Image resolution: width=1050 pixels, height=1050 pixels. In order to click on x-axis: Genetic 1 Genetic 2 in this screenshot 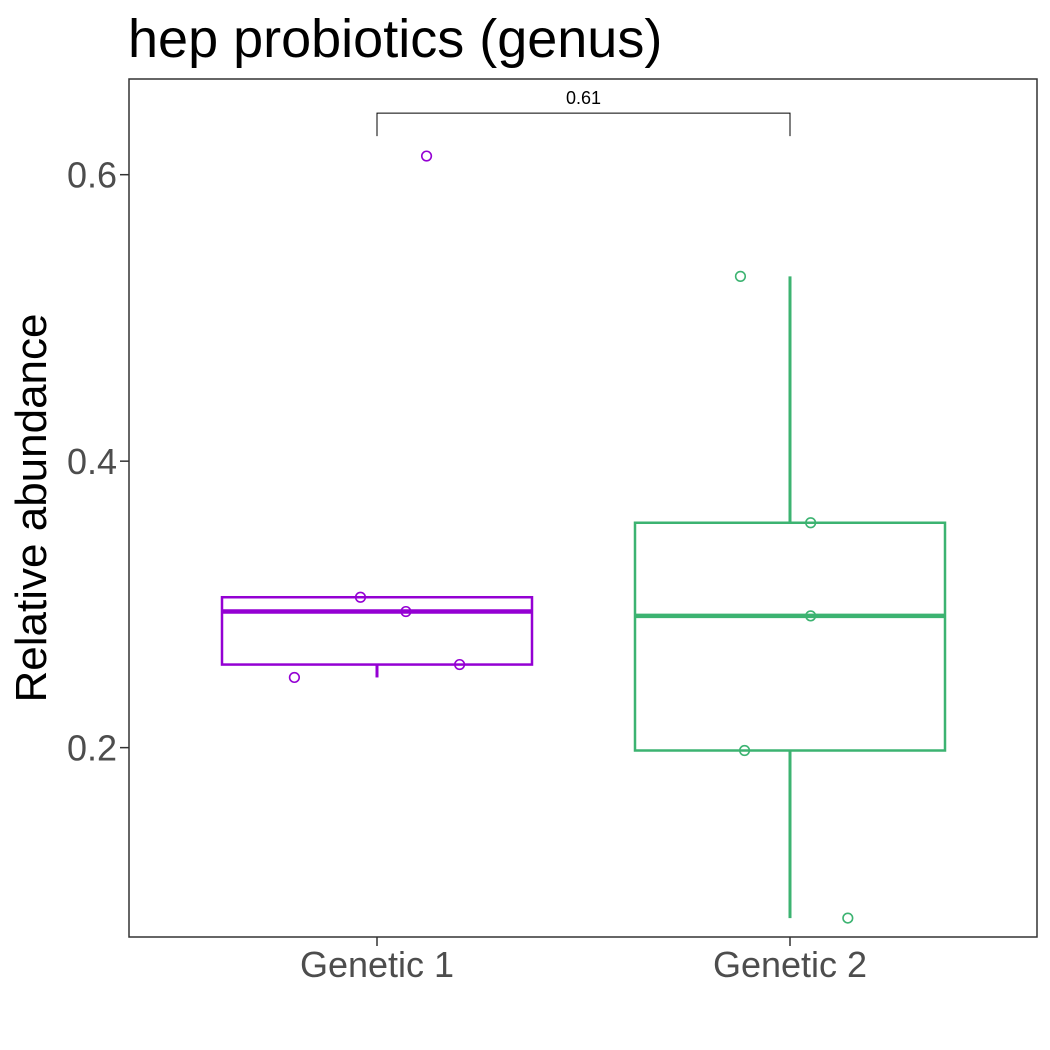, I will do `click(583, 961)`.